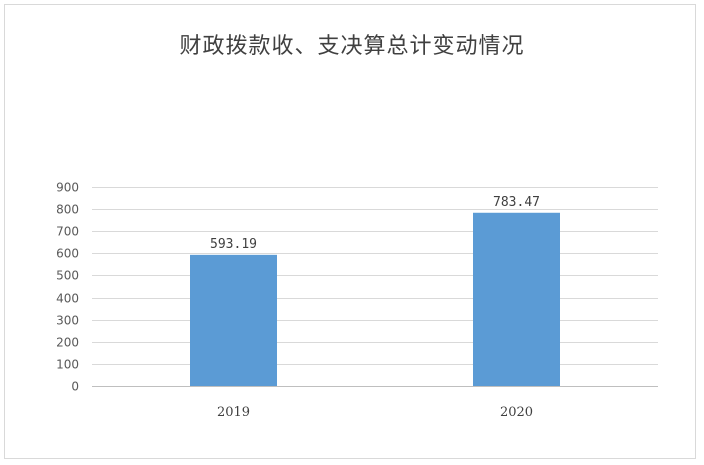  Describe the element at coordinates (67, 276) in the screenshot. I see `y-tick-label: 500` at that location.